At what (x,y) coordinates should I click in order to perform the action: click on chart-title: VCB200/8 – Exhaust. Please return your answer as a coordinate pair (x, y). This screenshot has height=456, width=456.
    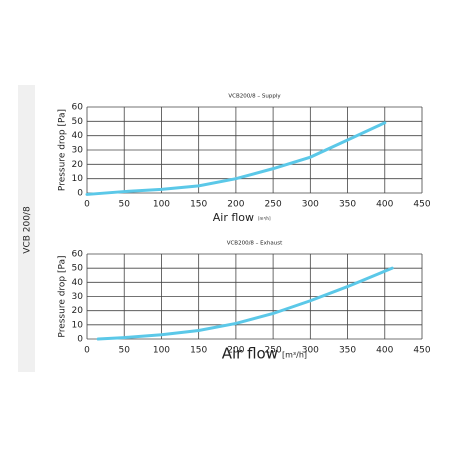
    Looking at the image, I should click on (255, 244).